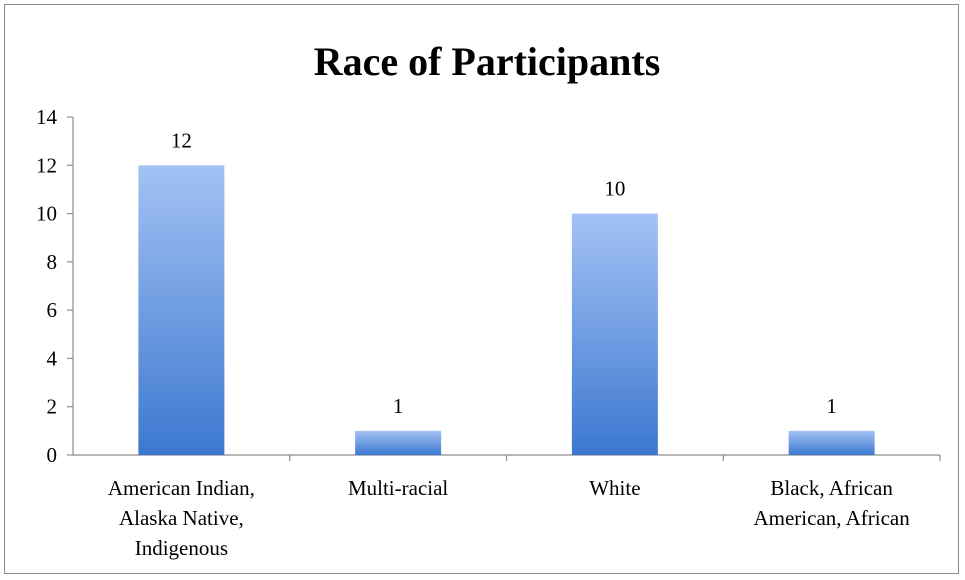  Describe the element at coordinates (47, 117) in the screenshot. I see `y-tick-label: 14` at that location.